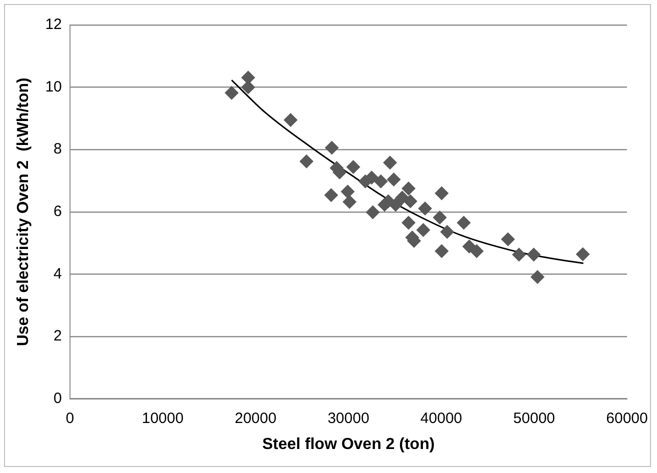 The height and width of the screenshot is (473, 657). Describe the element at coordinates (70, 418) in the screenshot. I see `x-tick-label: 0` at that location.